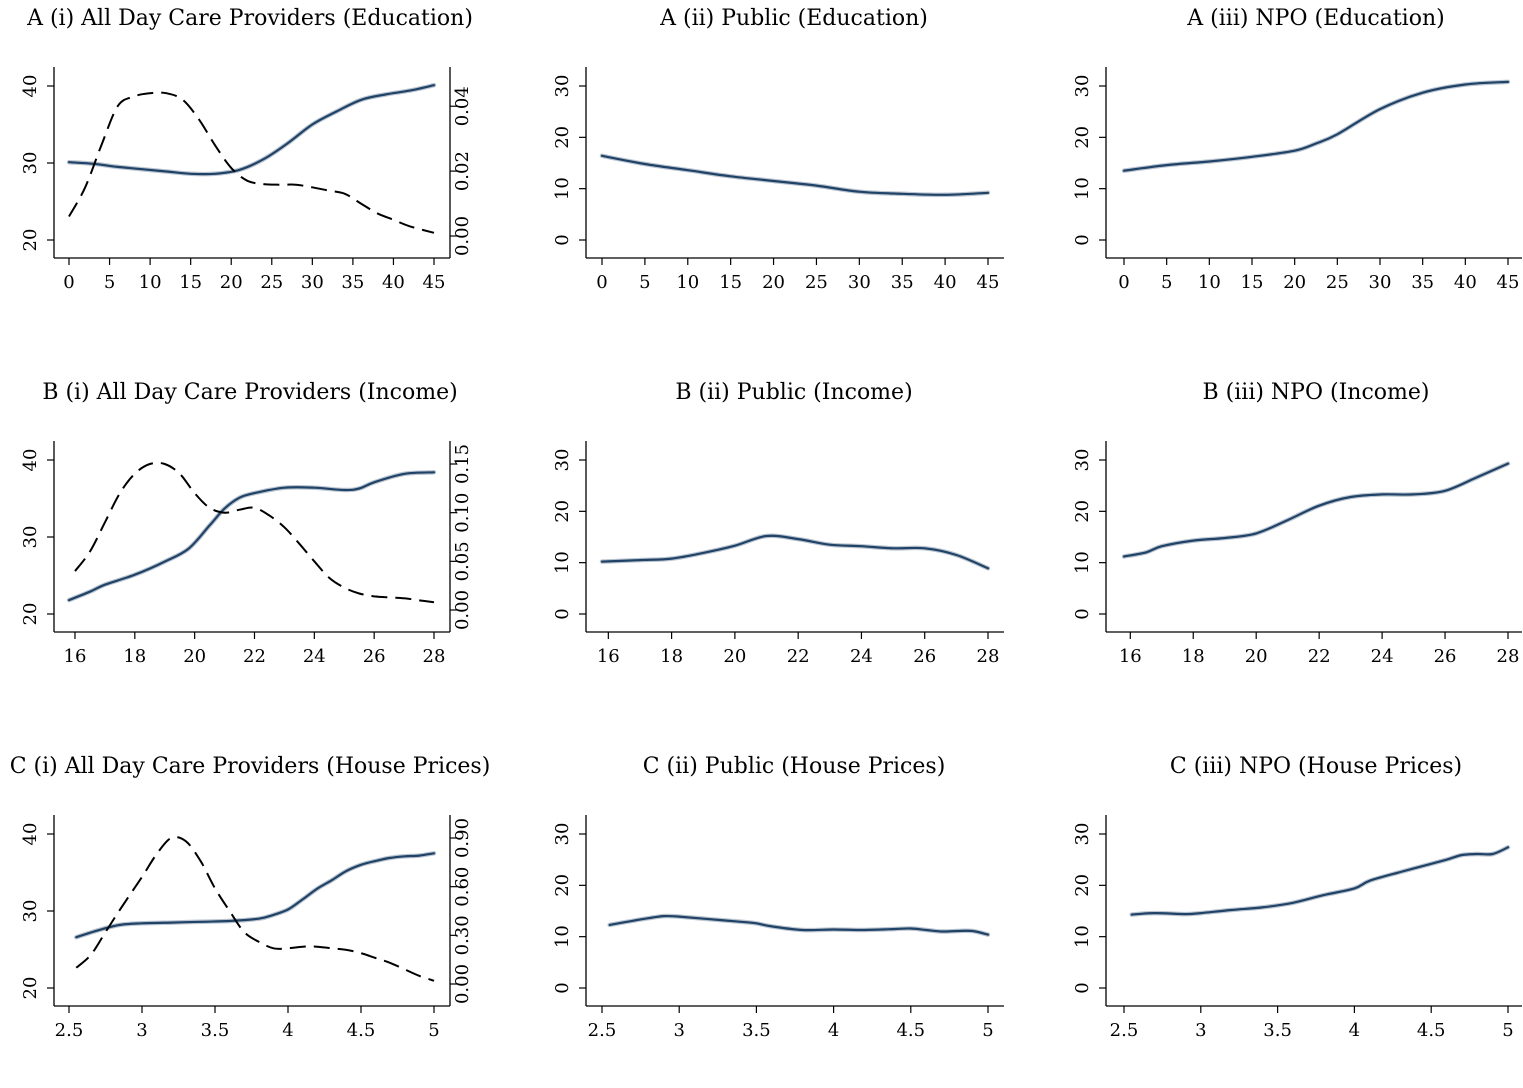 The height and width of the screenshot is (1088, 1523). I want to click on chart-plot: 16 18 20 22 24 26 28 20 30 40 0.00 0.05 0.10 0.15, so click(246, 554).